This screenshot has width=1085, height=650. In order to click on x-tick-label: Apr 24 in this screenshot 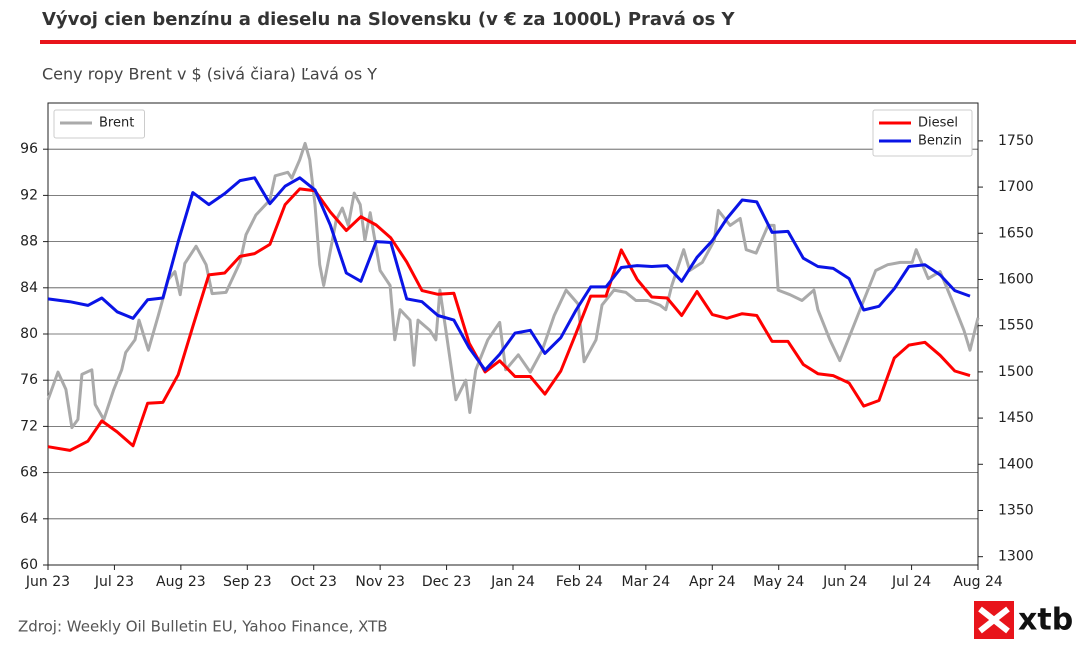, I will do `click(712, 582)`.